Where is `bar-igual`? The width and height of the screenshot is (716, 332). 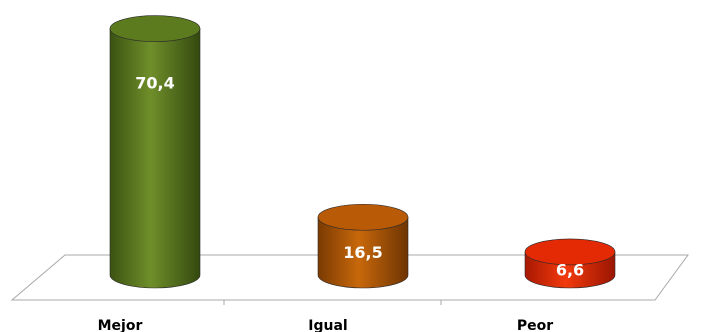 bar-igual is located at coordinates (363, 246).